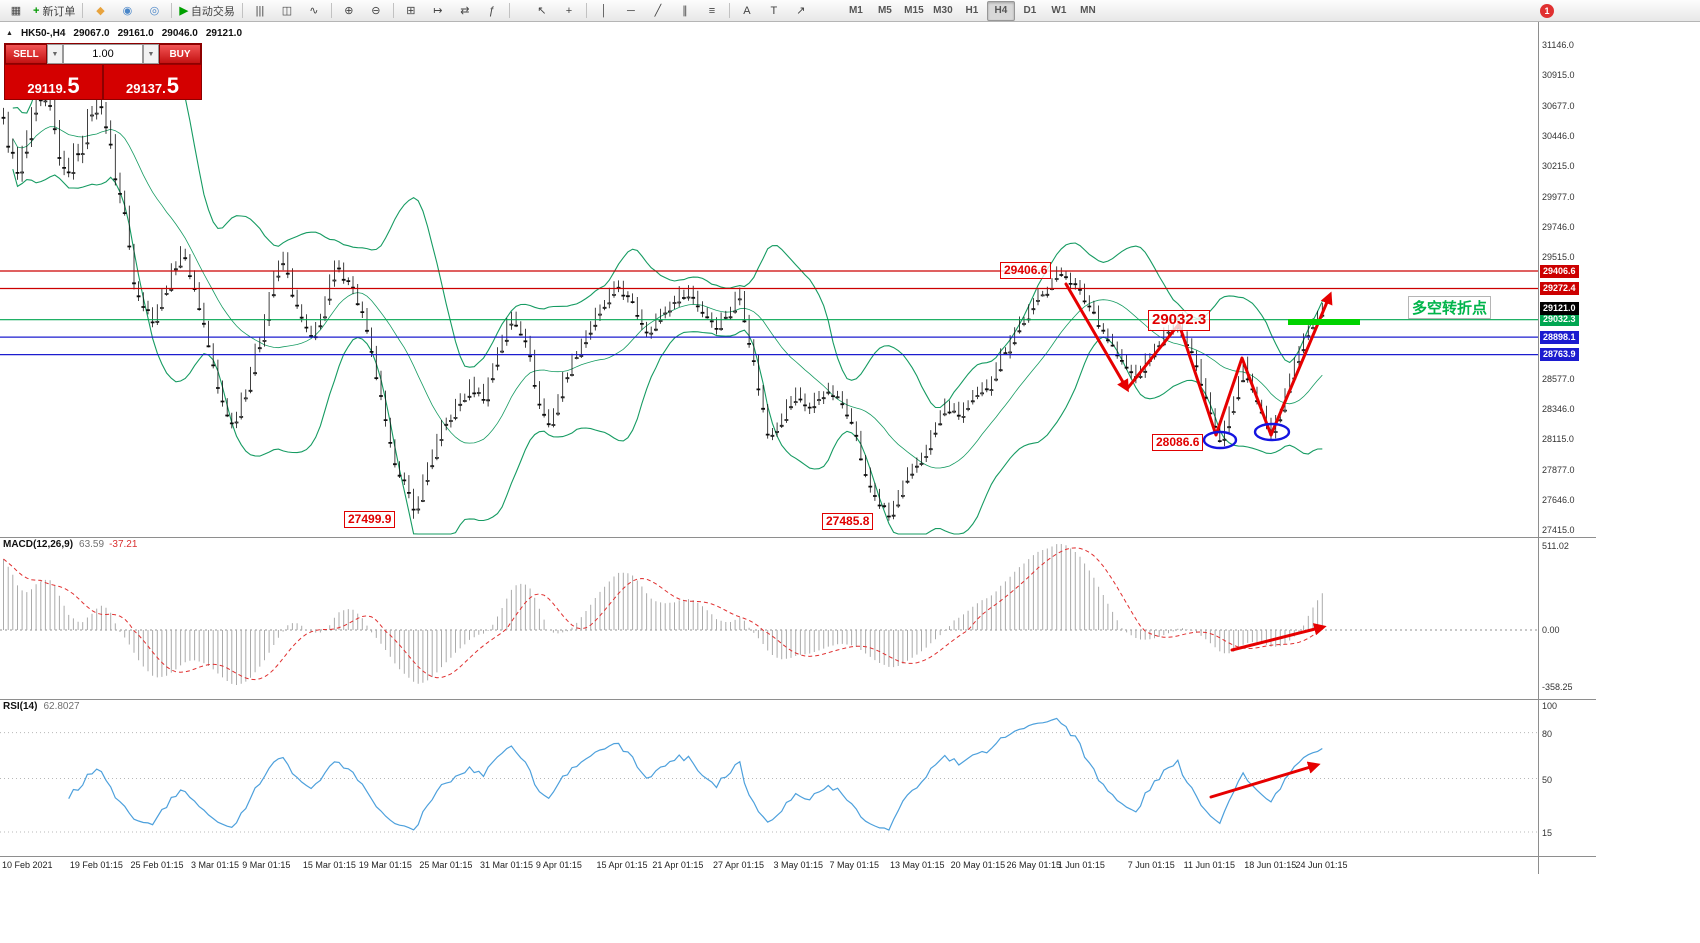 The width and height of the screenshot is (1700, 943). What do you see at coordinates (96, 865) in the screenshot?
I see `time-axis-label: 19 Feb 01:15` at bounding box center [96, 865].